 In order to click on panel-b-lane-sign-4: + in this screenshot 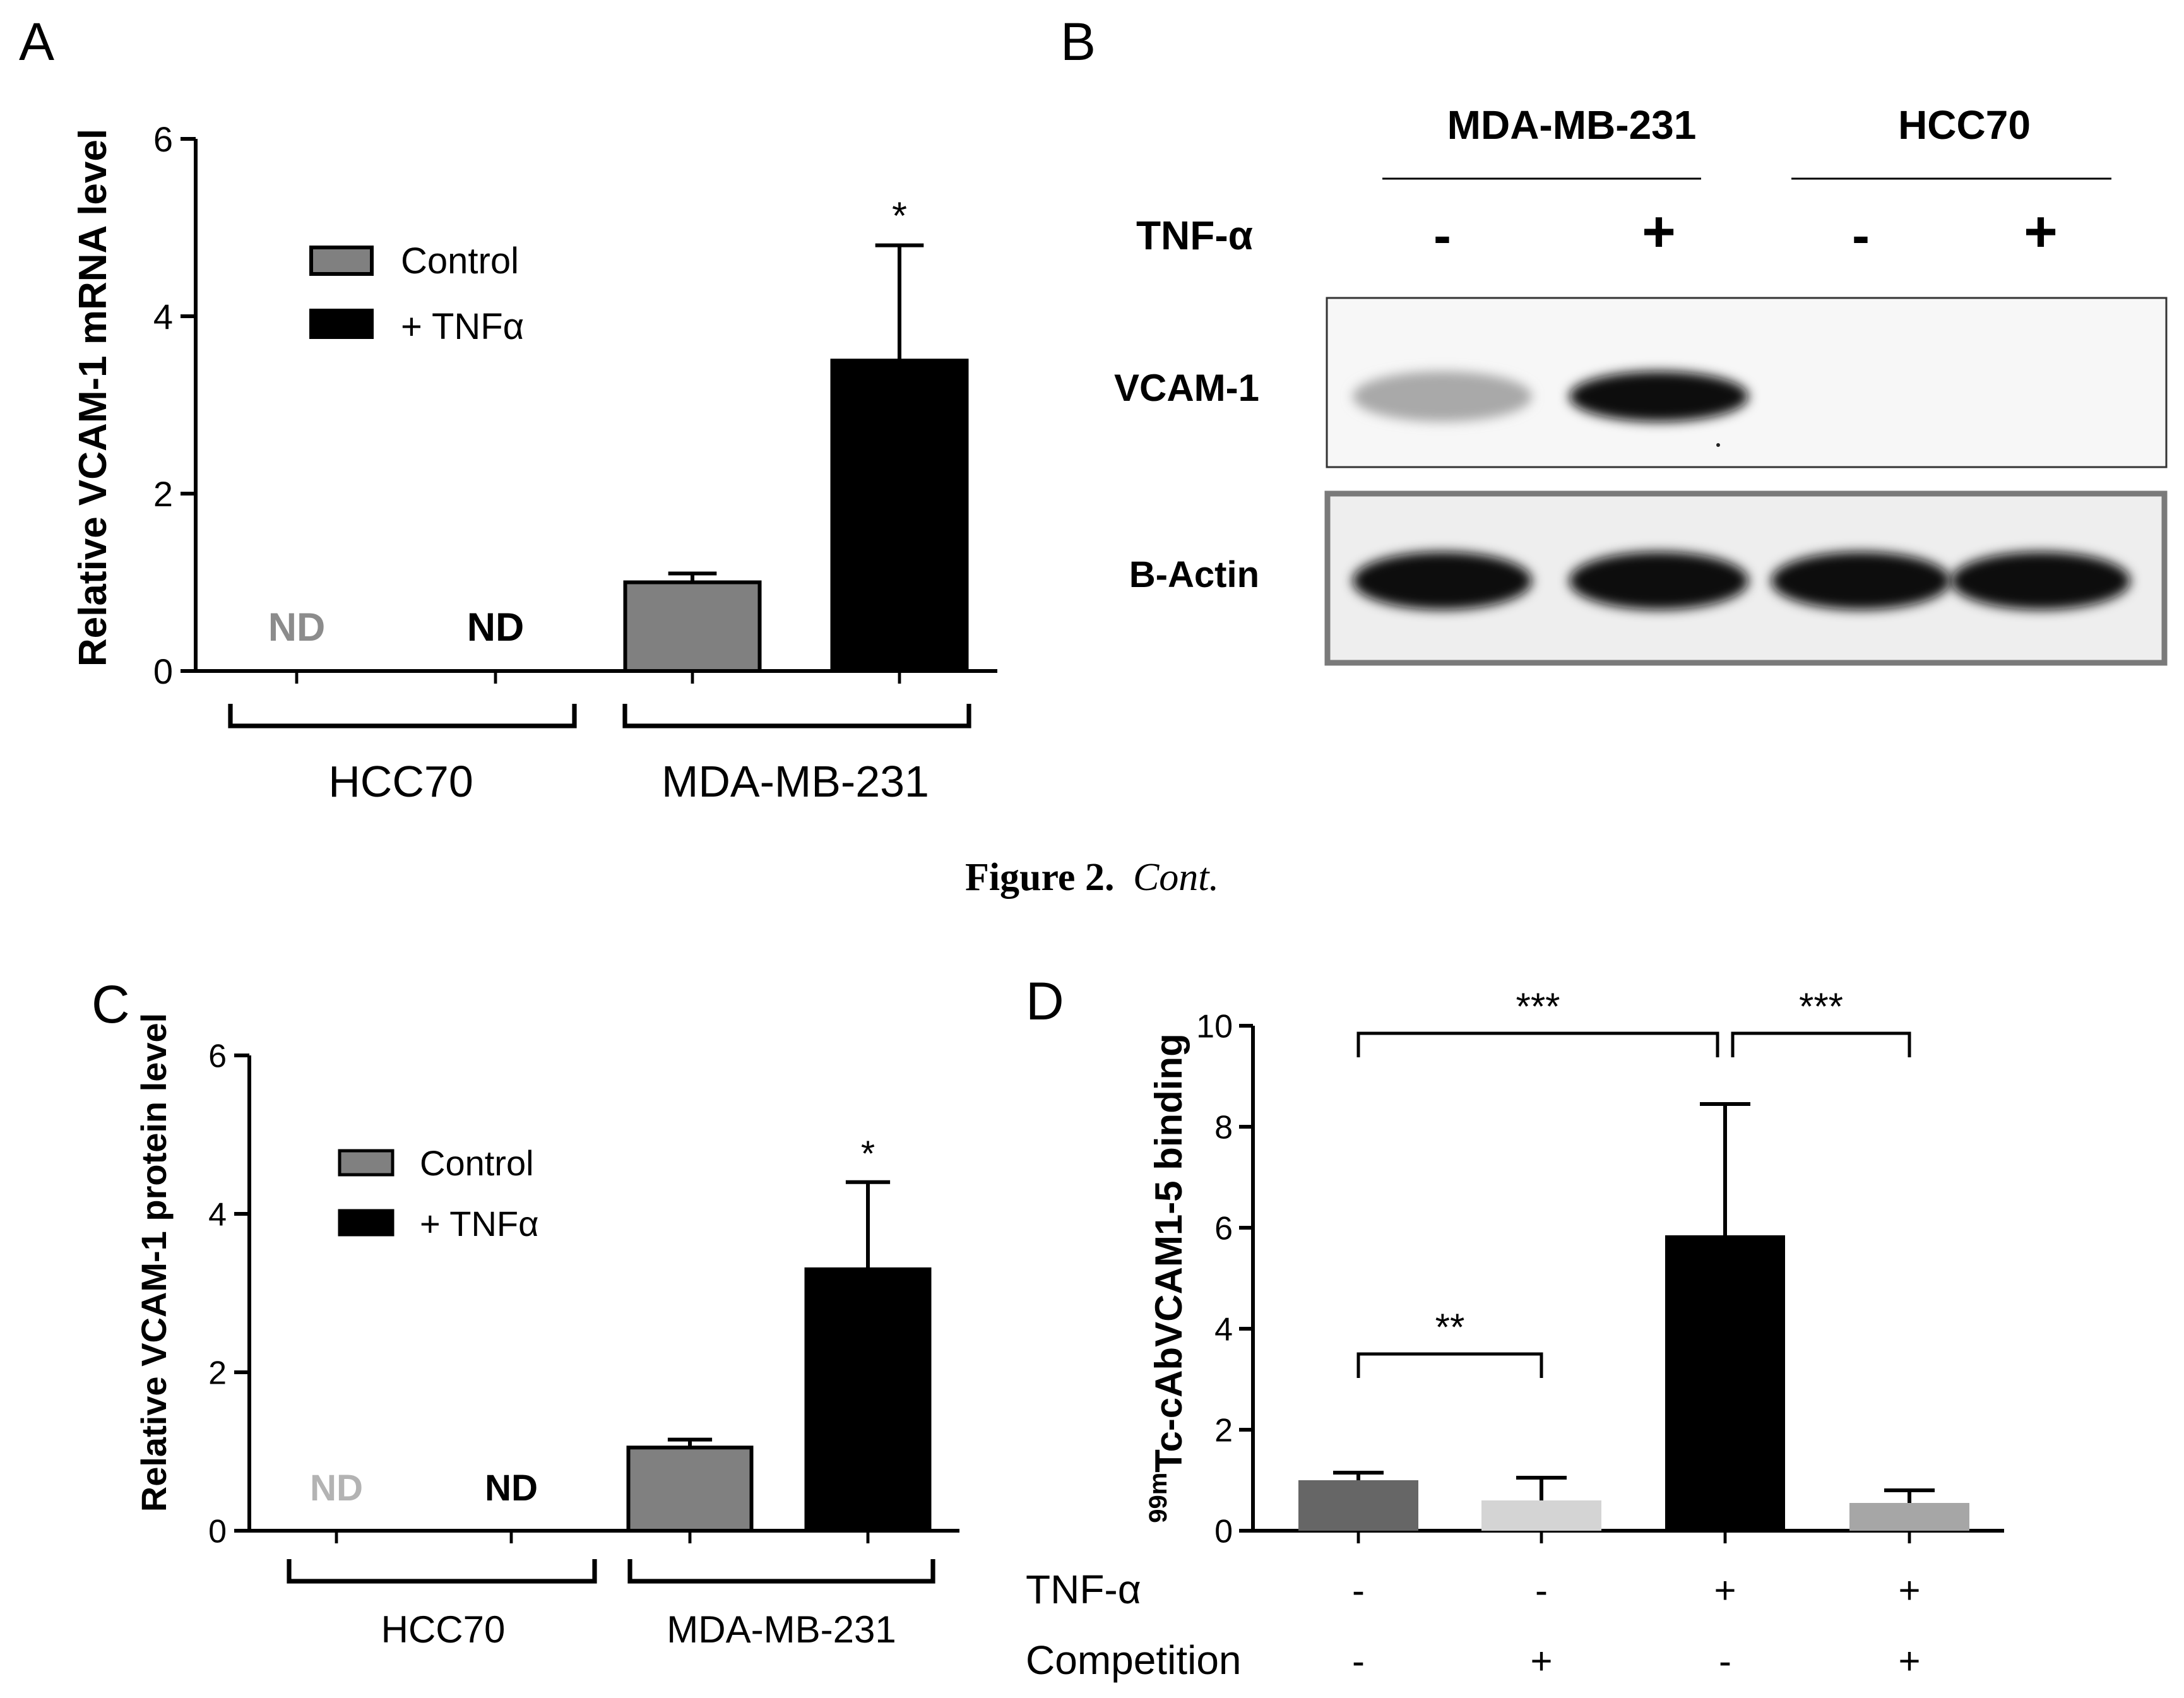, I will do `click(2041, 231)`.